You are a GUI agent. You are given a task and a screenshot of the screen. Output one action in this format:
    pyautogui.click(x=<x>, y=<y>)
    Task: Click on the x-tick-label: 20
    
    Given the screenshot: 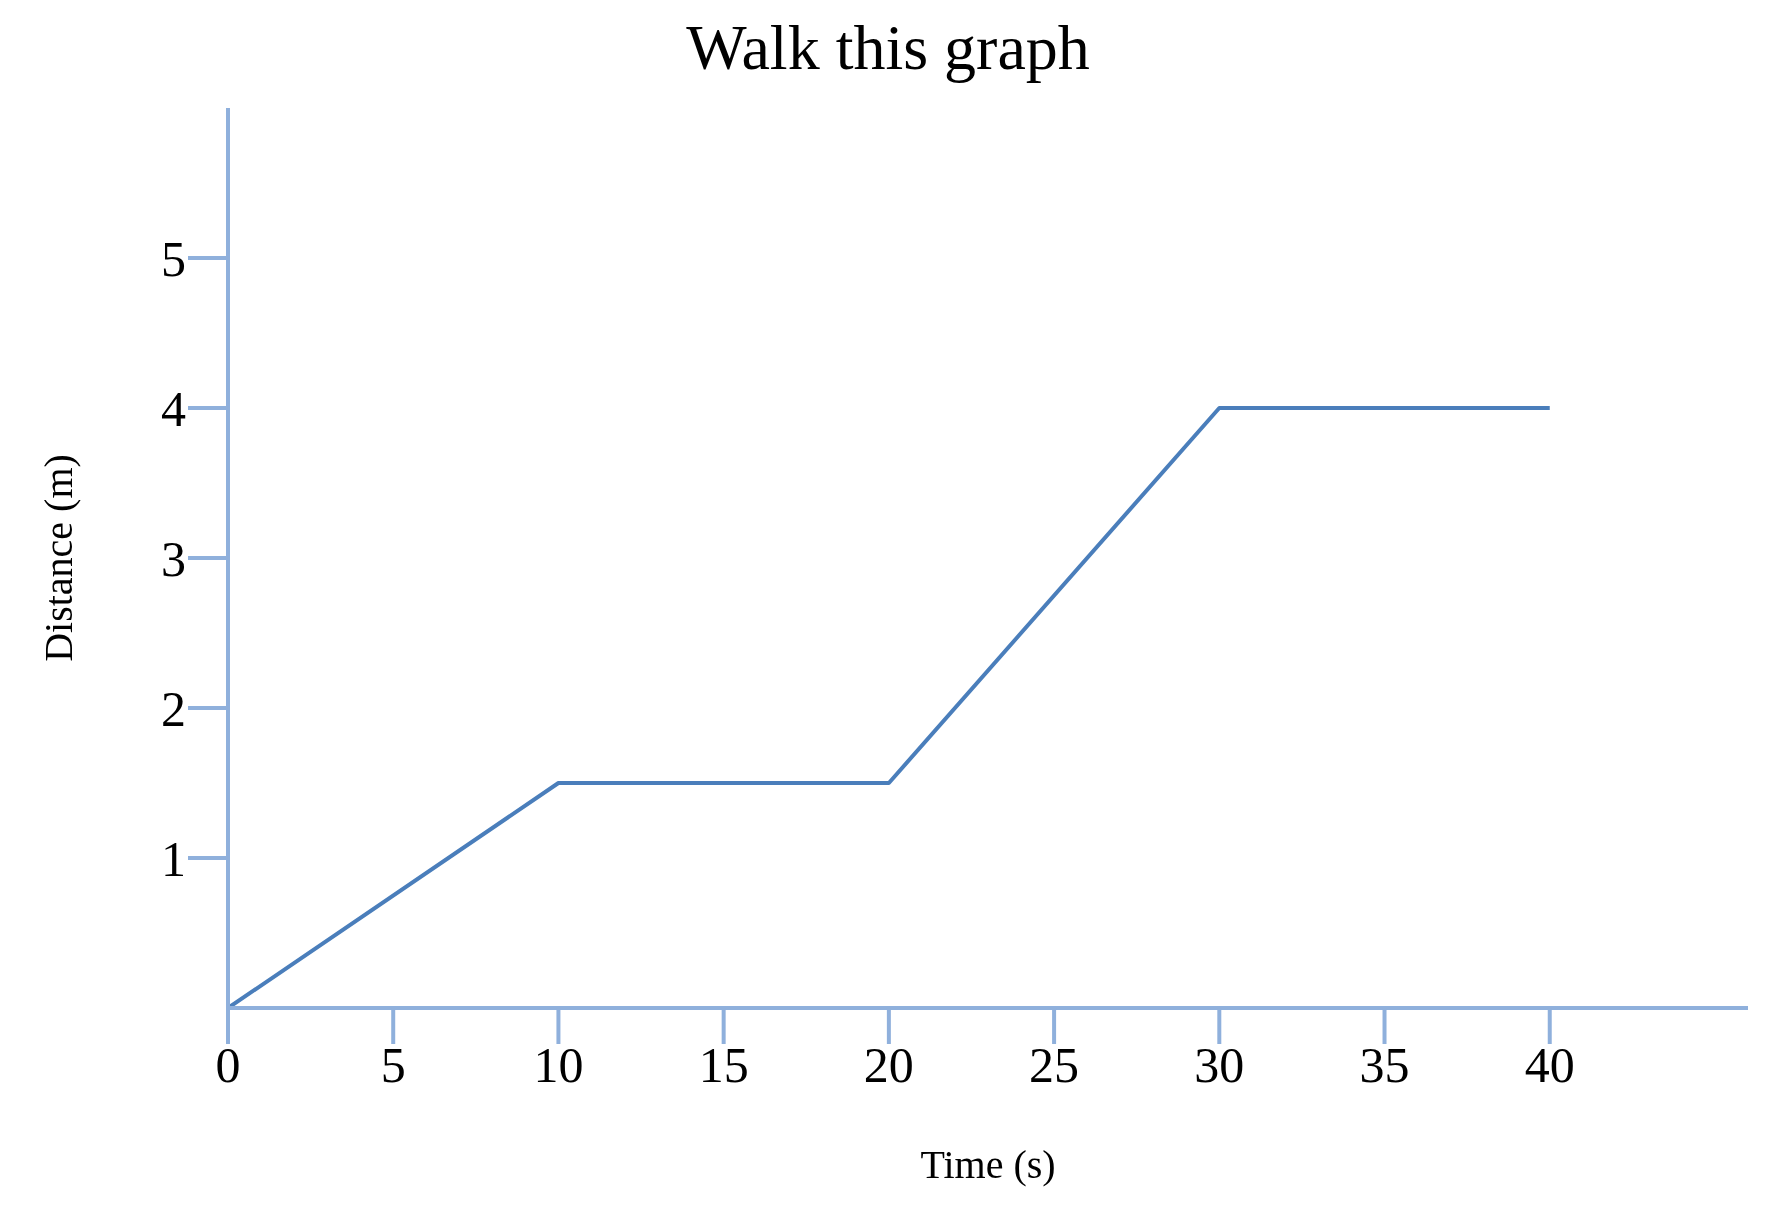 What is the action you would take?
    pyautogui.click(x=888, y=1064)
    